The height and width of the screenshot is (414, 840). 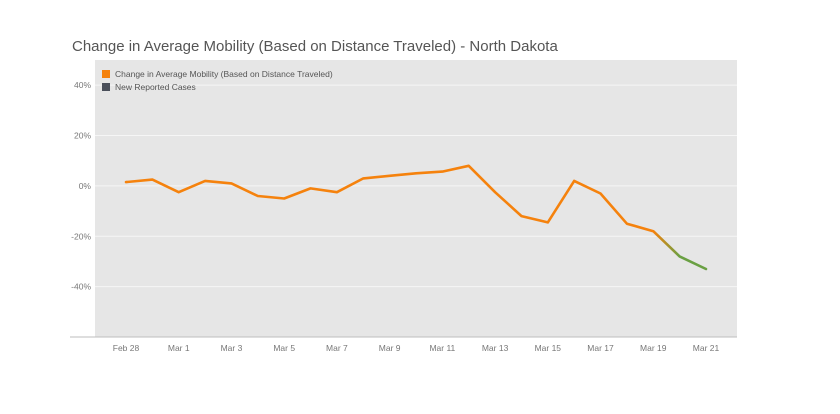 I want to click on x-tick-label: Mar 9, so click(x=390, y=348).